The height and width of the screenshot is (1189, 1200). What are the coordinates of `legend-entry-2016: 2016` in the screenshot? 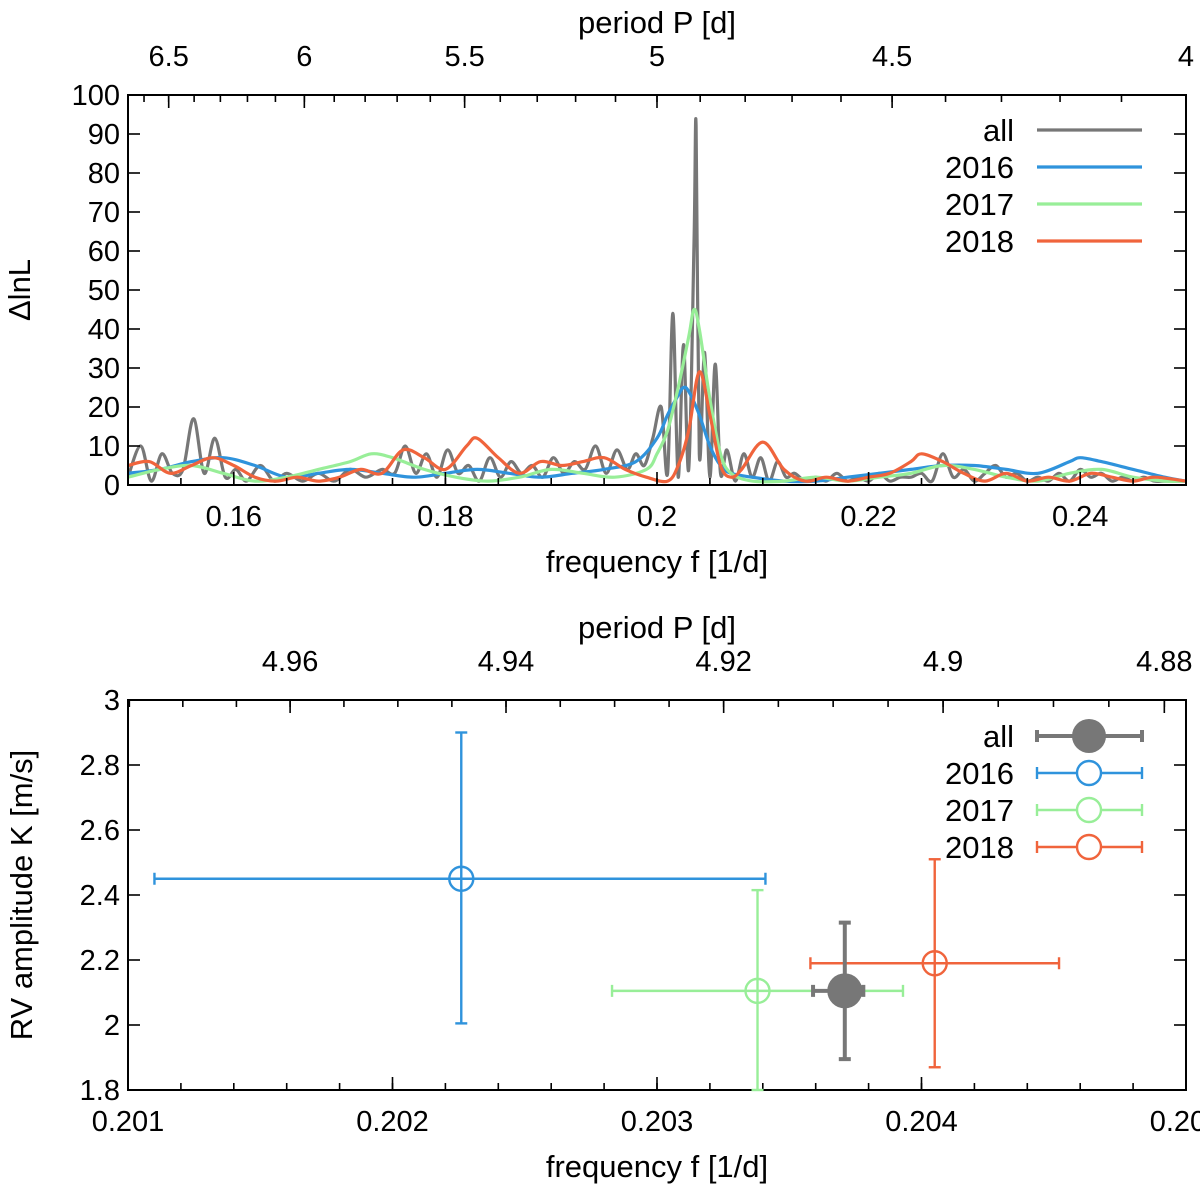 It's located at (1044, 773).